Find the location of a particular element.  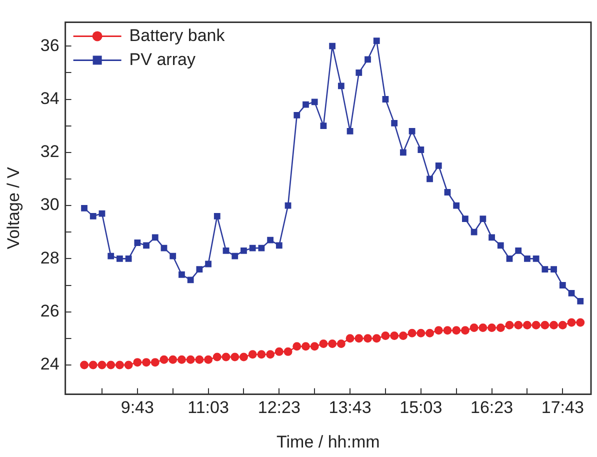

x-tick-label: 9:43 is located at coordinates (137, 408).